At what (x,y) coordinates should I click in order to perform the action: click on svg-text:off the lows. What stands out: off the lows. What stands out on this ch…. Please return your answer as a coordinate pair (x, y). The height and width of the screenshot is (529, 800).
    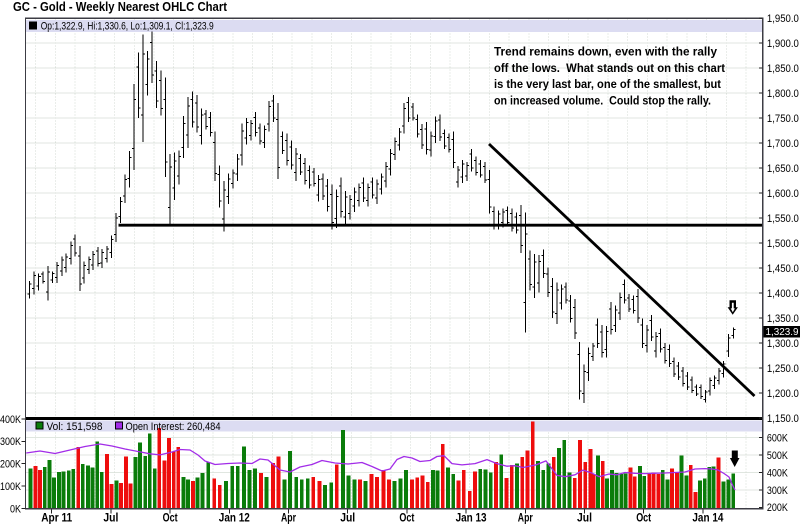
    Looking at the image, I should click on (609, 69).